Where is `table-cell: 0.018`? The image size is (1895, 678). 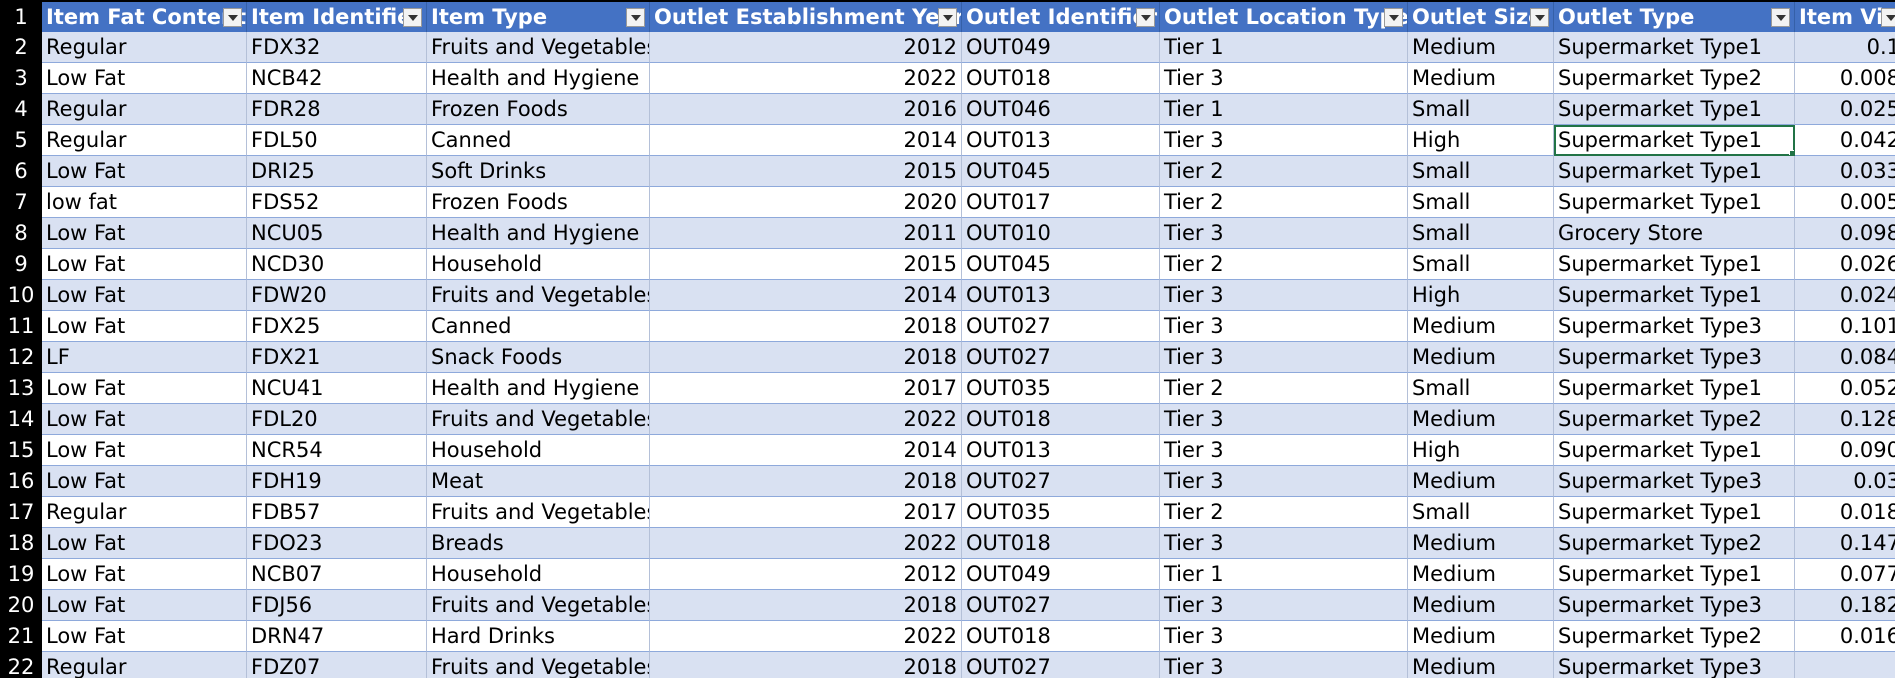
table-cell: 0.018 is located at coordinates (1845, 512).